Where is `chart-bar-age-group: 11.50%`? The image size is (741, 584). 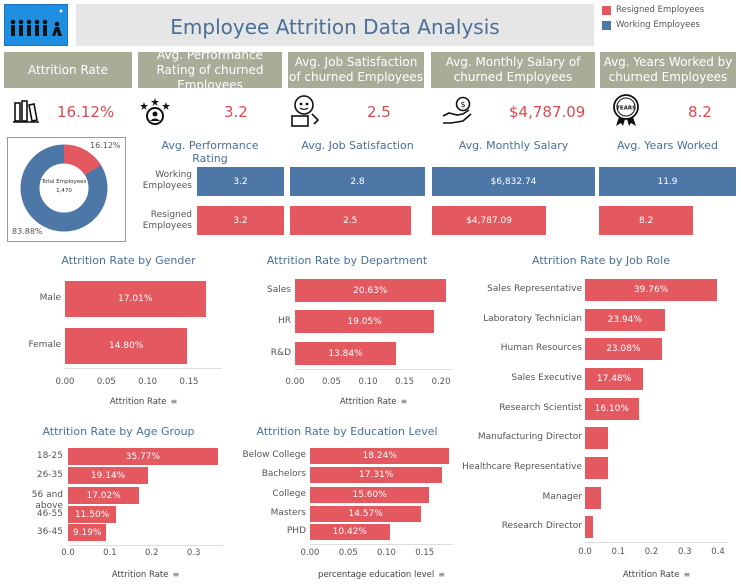
chart-bar-age-group: 11.50% is located at coordinates (92, 514).